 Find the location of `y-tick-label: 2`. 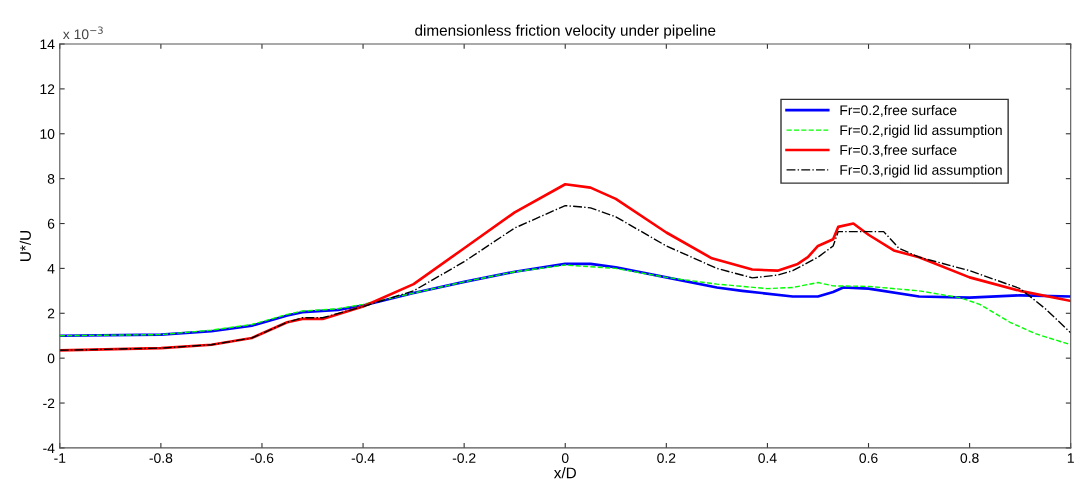

y-tick-label: 2 is located at coordinates (51, 313).